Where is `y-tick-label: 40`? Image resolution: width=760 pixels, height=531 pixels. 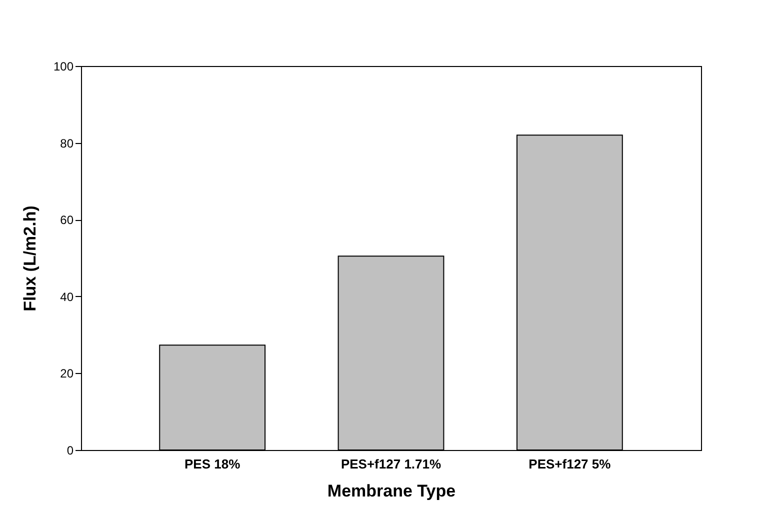 y-tick-label: 40 is located at coordinates (67, 297).